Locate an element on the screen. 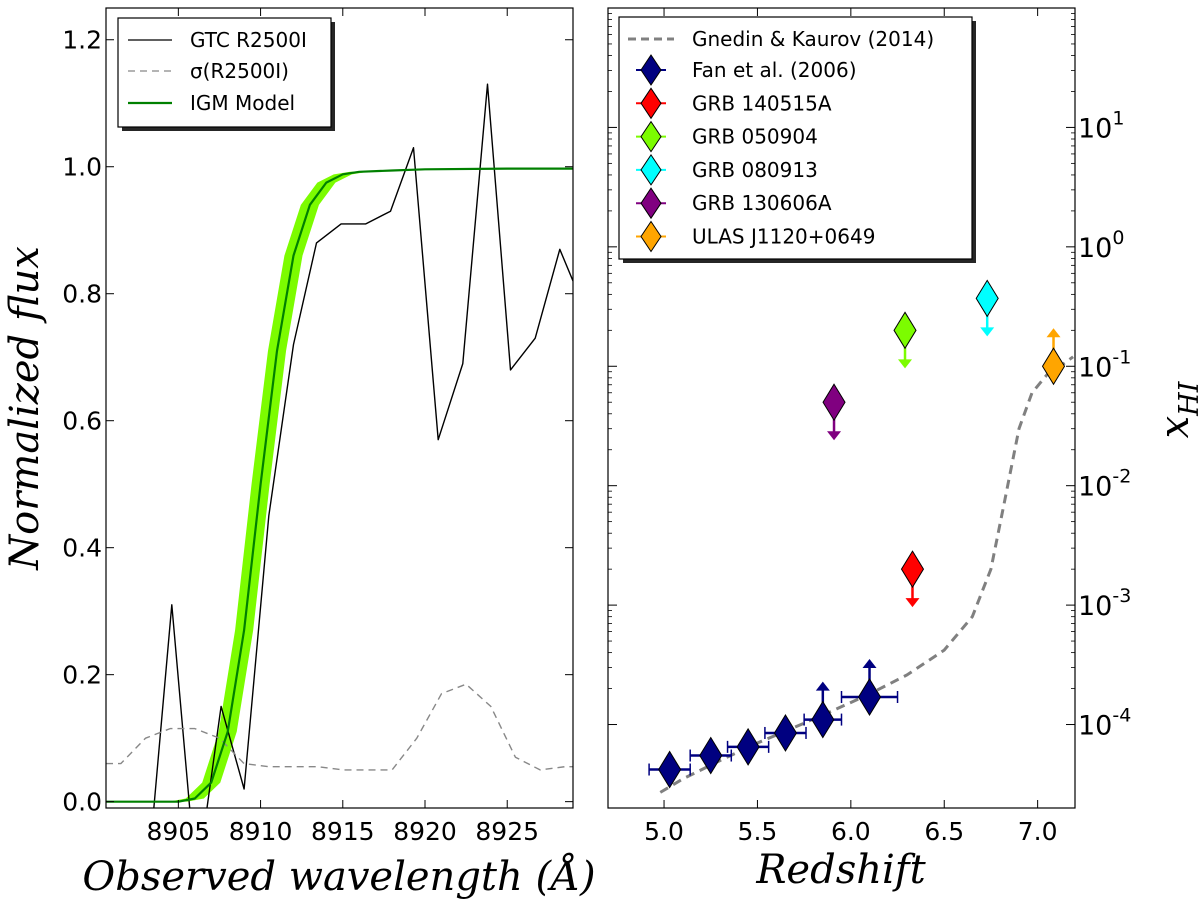 The width and height of the screenshot is (1200, 903). y-tick-label-1: 1.0 is located at coordinates (82, 167).